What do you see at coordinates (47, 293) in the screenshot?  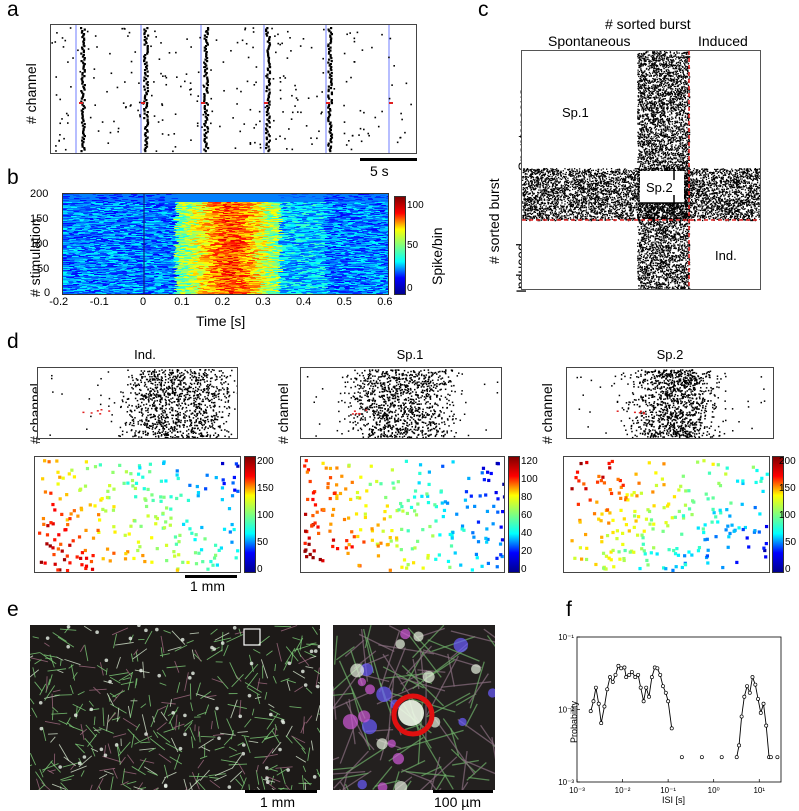 I see `b-ytick-0: 0` at bounding box center [47, 293].